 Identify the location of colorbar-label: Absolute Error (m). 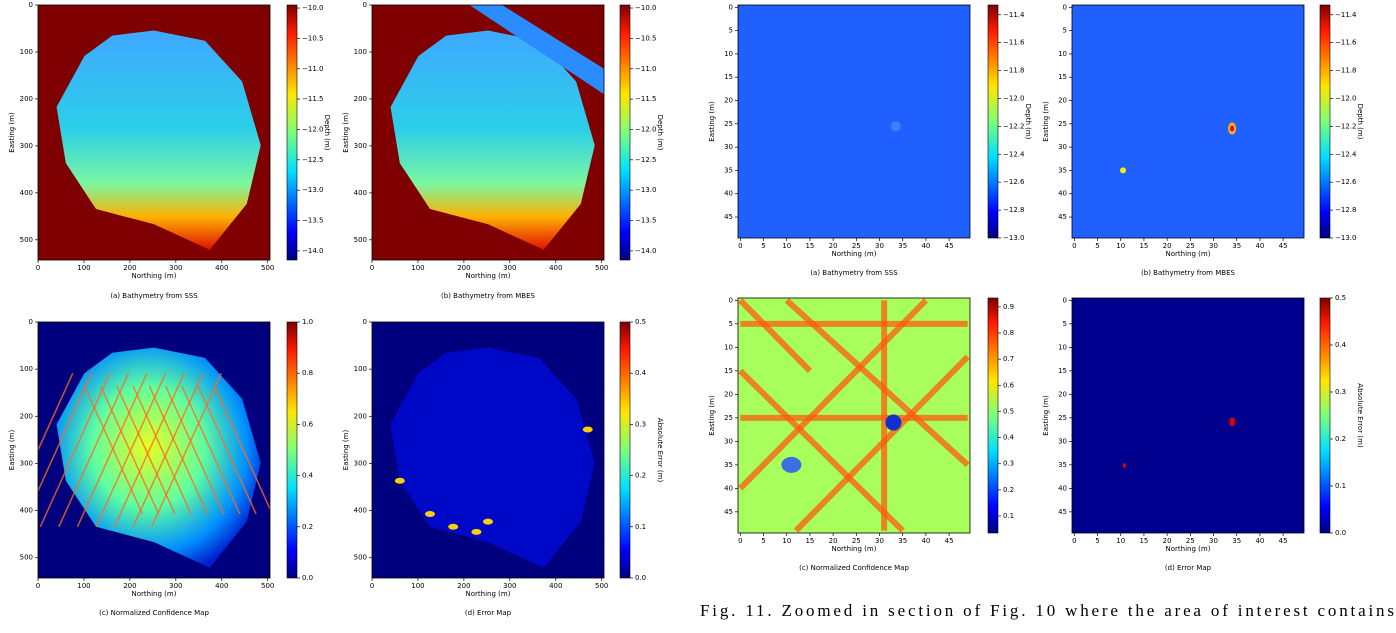
(660, 450).